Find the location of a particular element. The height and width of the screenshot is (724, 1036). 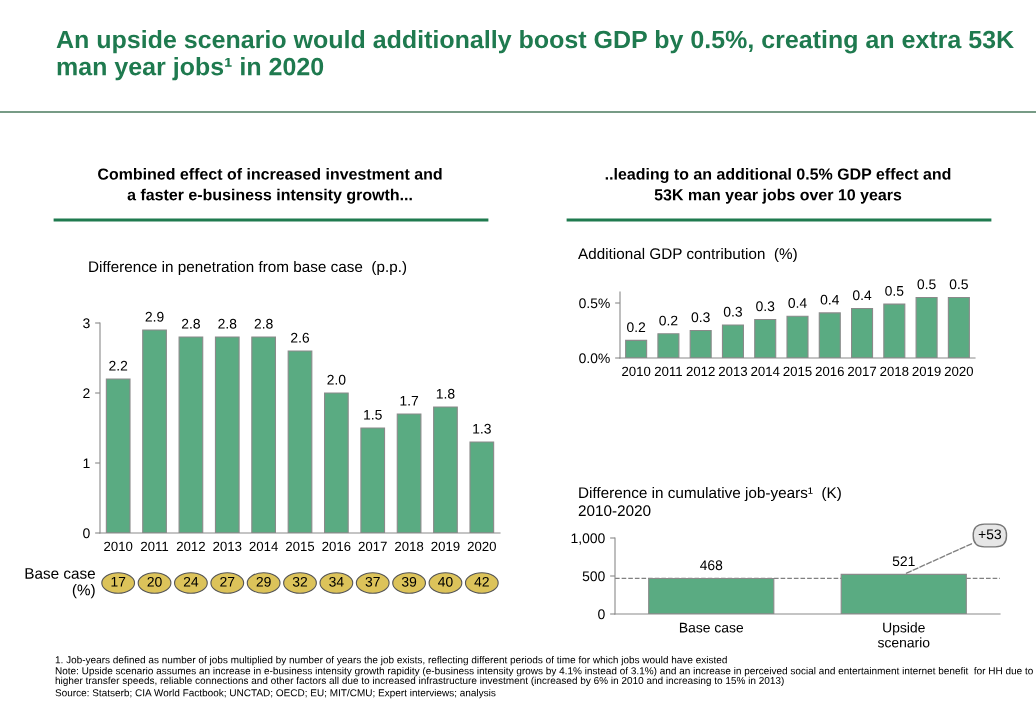

chart-title: An upside scenario would additionally boost GDP by 0.5%, creating an extra 53K man year jobs¹ in 2020 is located at coordinates (535, 55).